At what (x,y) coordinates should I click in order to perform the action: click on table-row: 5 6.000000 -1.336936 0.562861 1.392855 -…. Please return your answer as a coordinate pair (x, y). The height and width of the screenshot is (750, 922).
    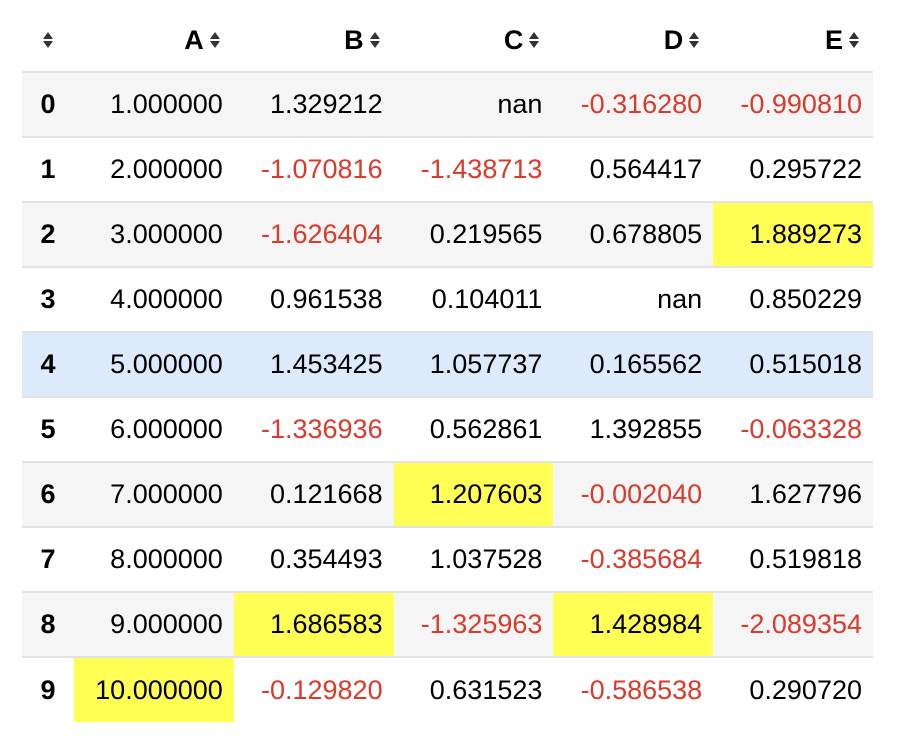
    Looking at the image, I should click on (447, 429).